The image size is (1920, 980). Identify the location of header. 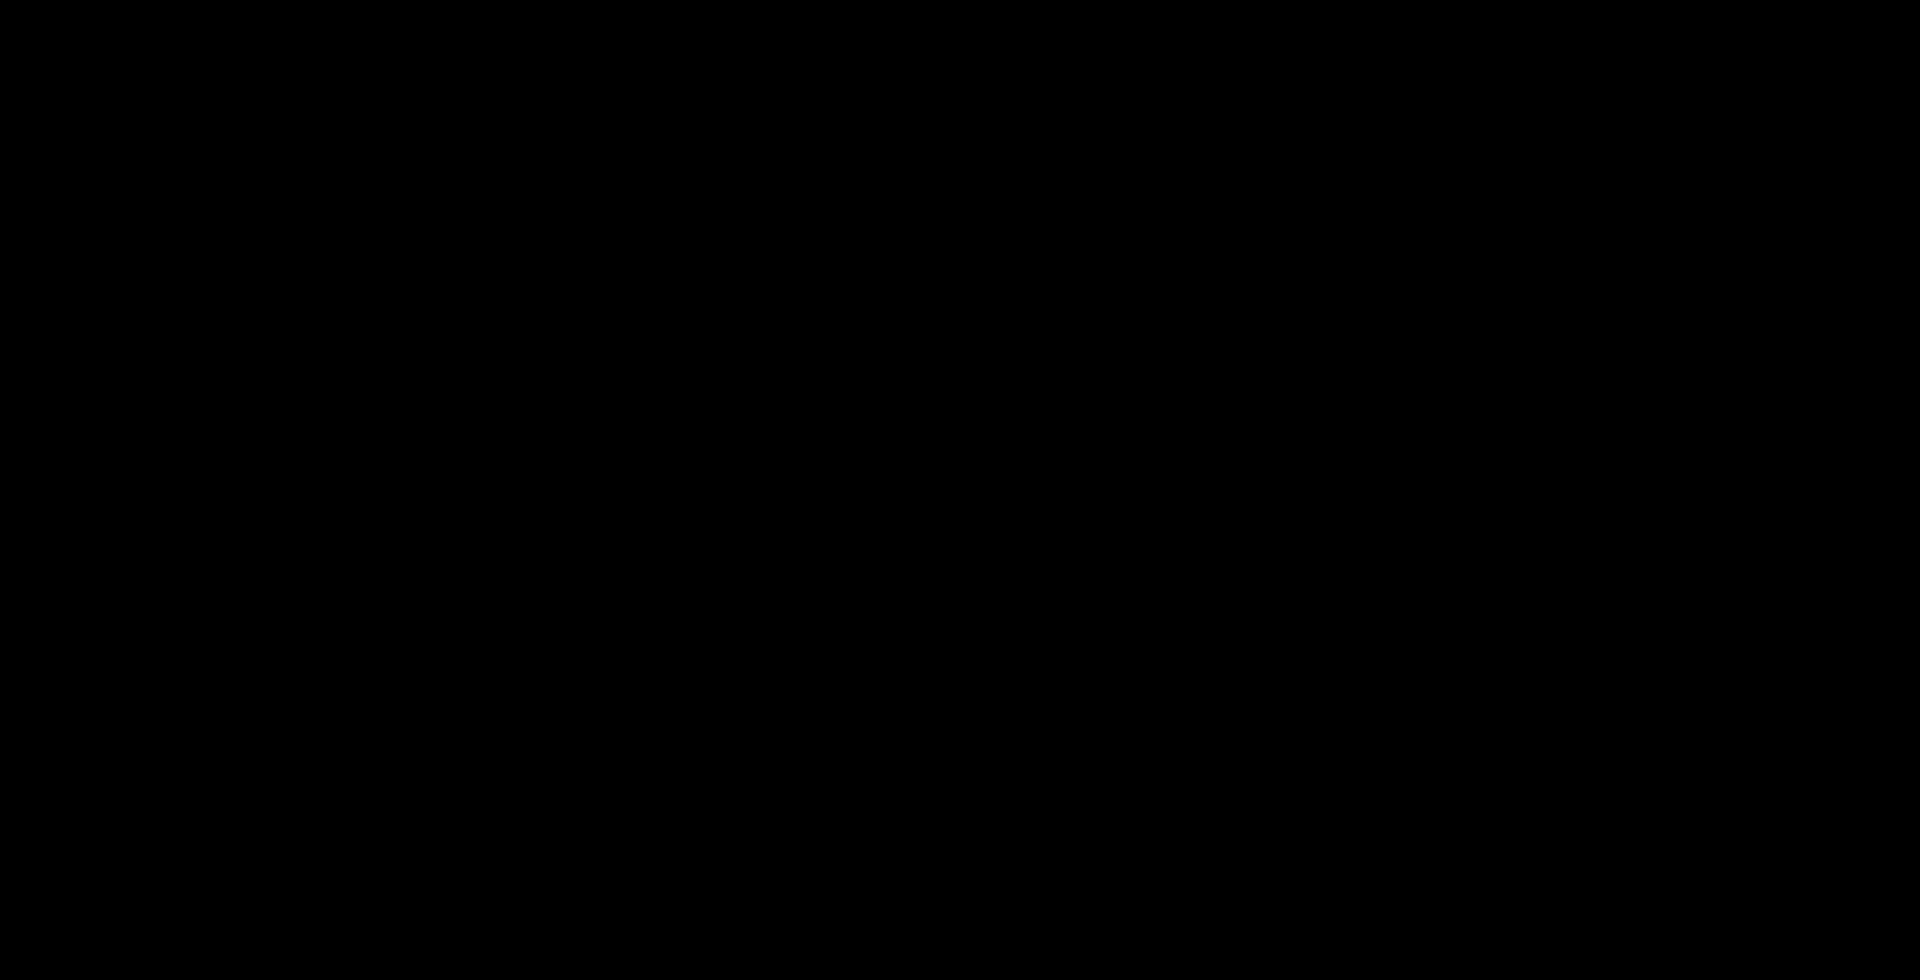
(885, 42).